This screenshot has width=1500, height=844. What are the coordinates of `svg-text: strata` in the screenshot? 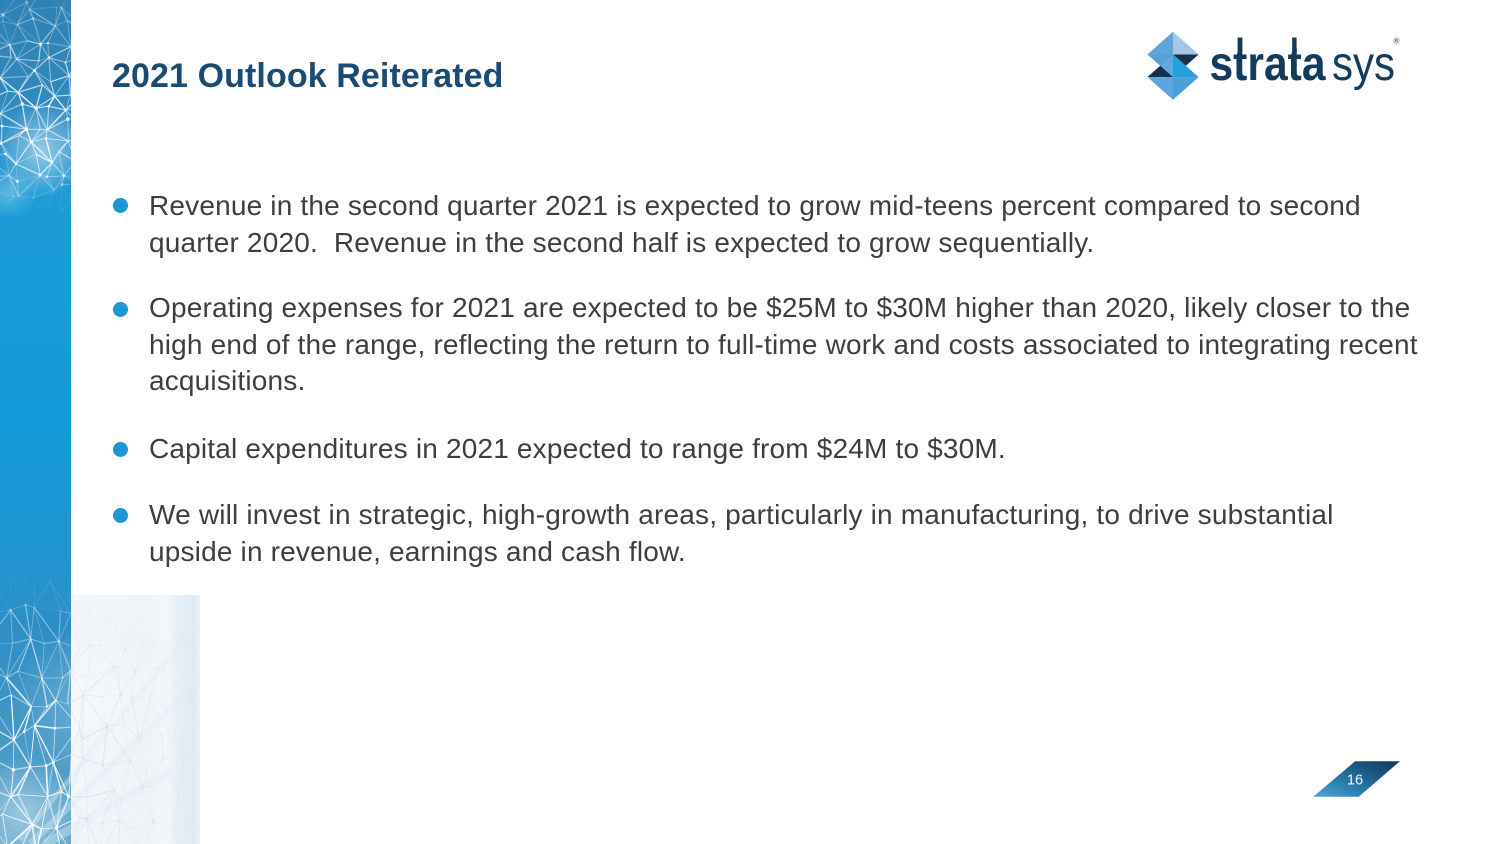 It's located at (1268, 64).